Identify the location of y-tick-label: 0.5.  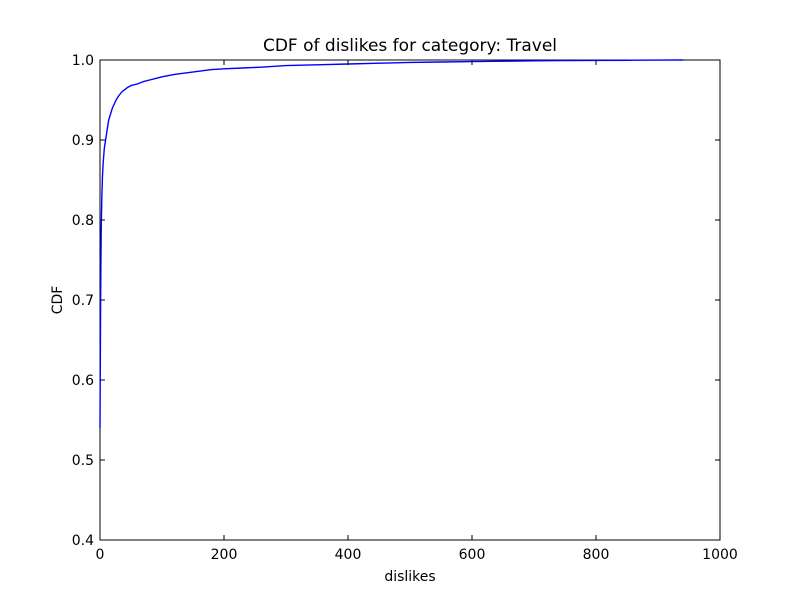
(83, 461).